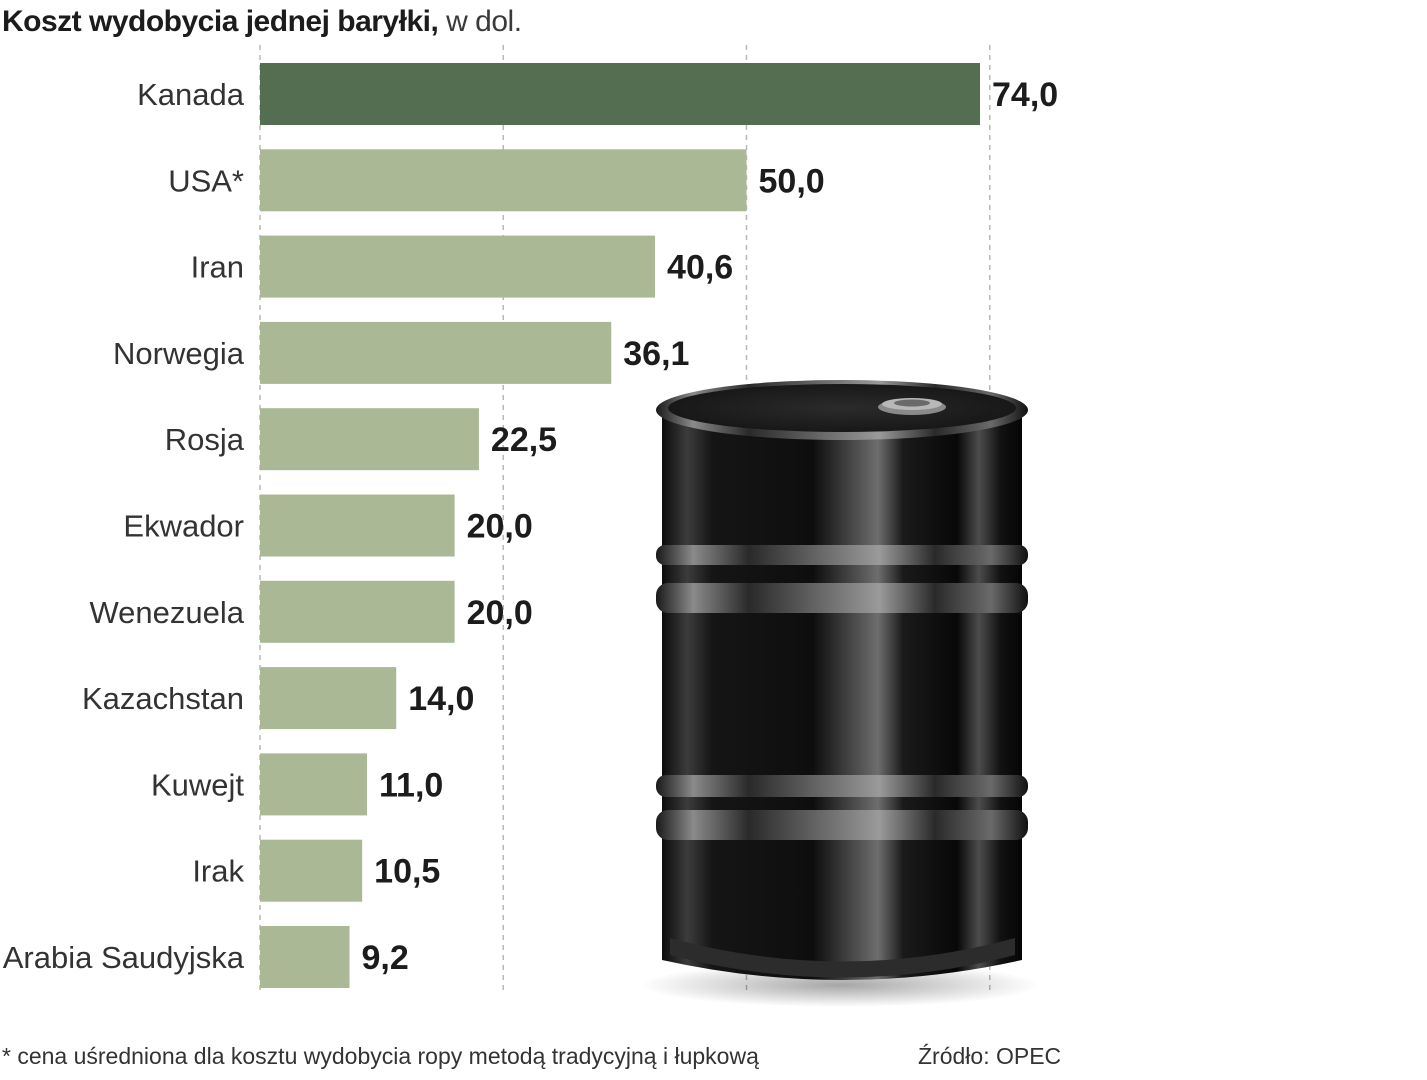  What do you see at coordinates (1025, 95) in the screenshot?
I see `value-label-0: 74,0` at bounding box center [1025, 95].